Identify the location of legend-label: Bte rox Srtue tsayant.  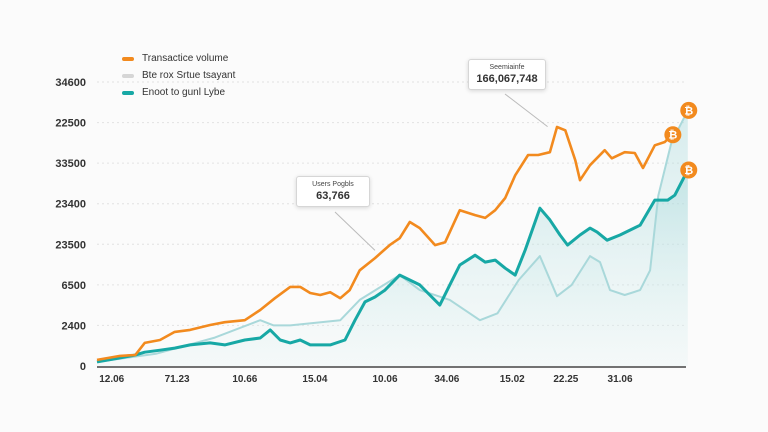
(189, 75).